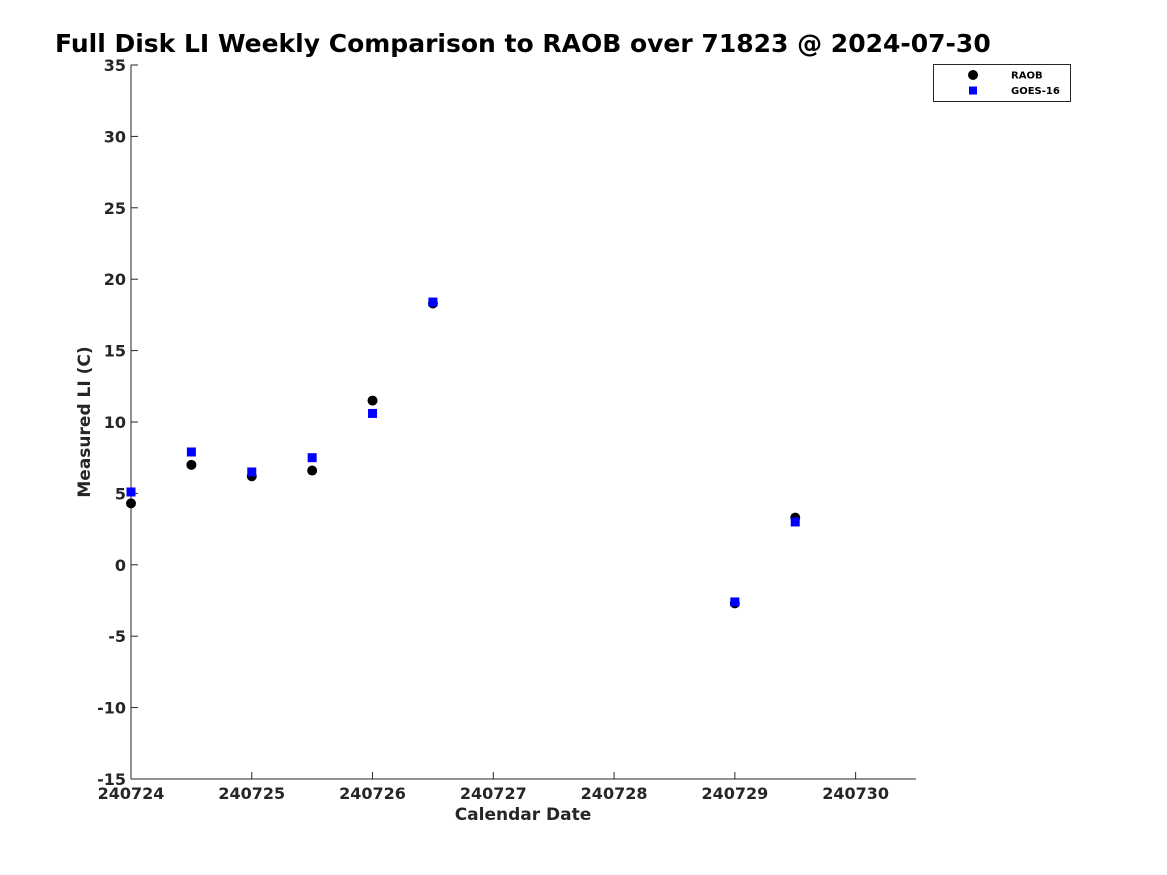 The width and height of the screenshot is (1167, 875). Describe the element at coordinates (117, 636) in the screenshot. I see `y-tick-label: -5` at that location.